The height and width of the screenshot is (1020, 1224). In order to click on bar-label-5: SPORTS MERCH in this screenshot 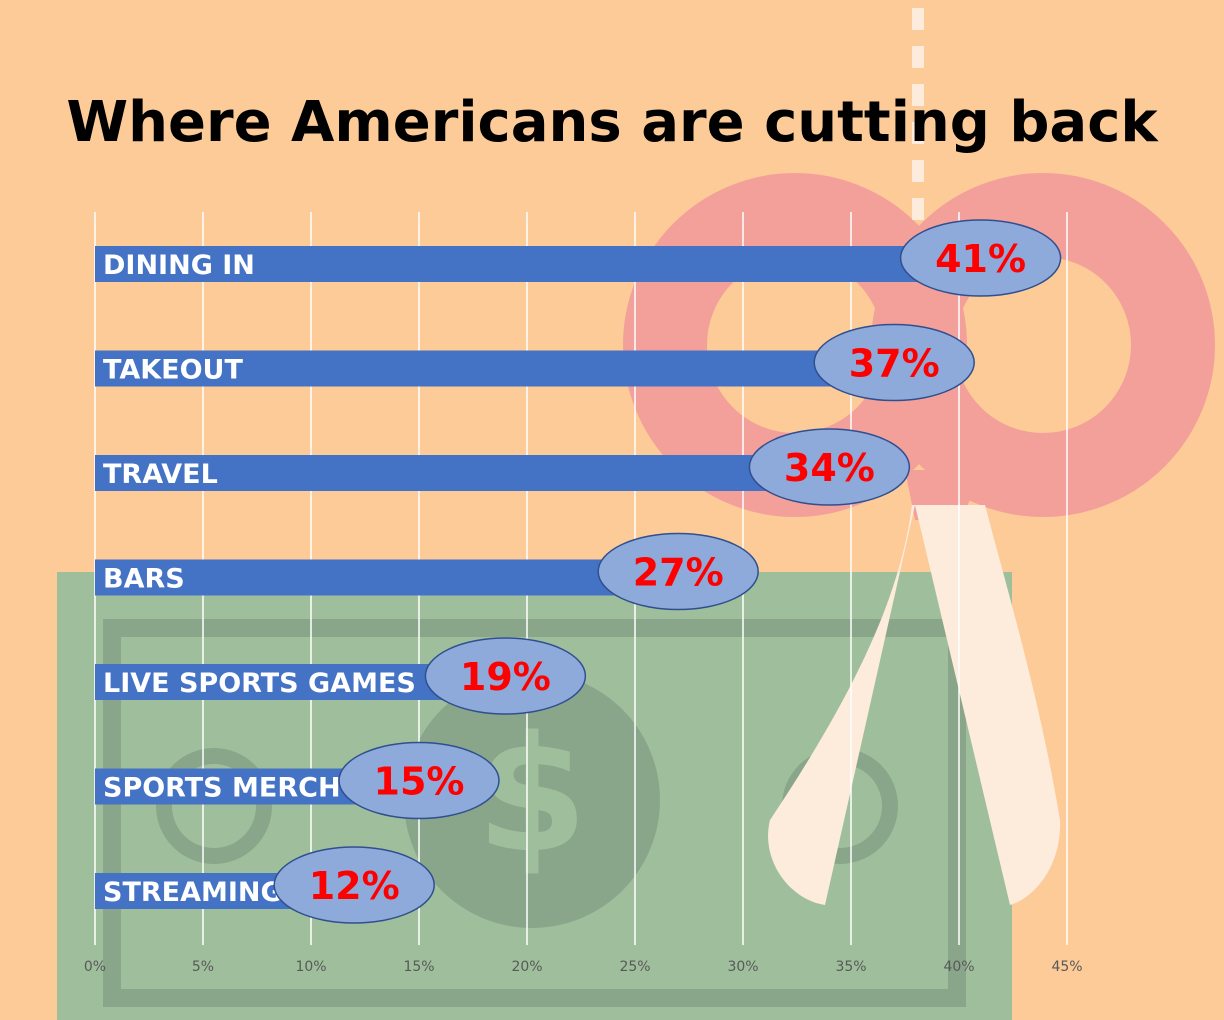, I will do `click(222, 788)`.